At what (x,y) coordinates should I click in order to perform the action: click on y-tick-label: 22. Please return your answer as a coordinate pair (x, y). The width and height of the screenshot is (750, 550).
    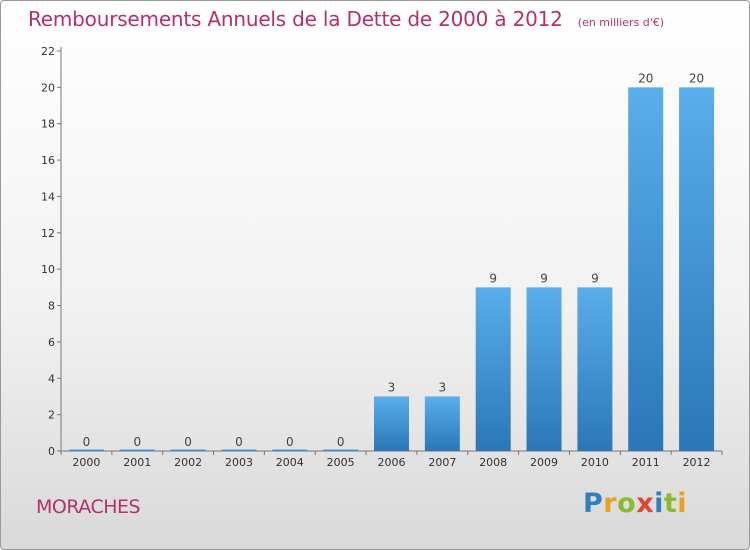
    Looking at the image, I should click on (48, 51).